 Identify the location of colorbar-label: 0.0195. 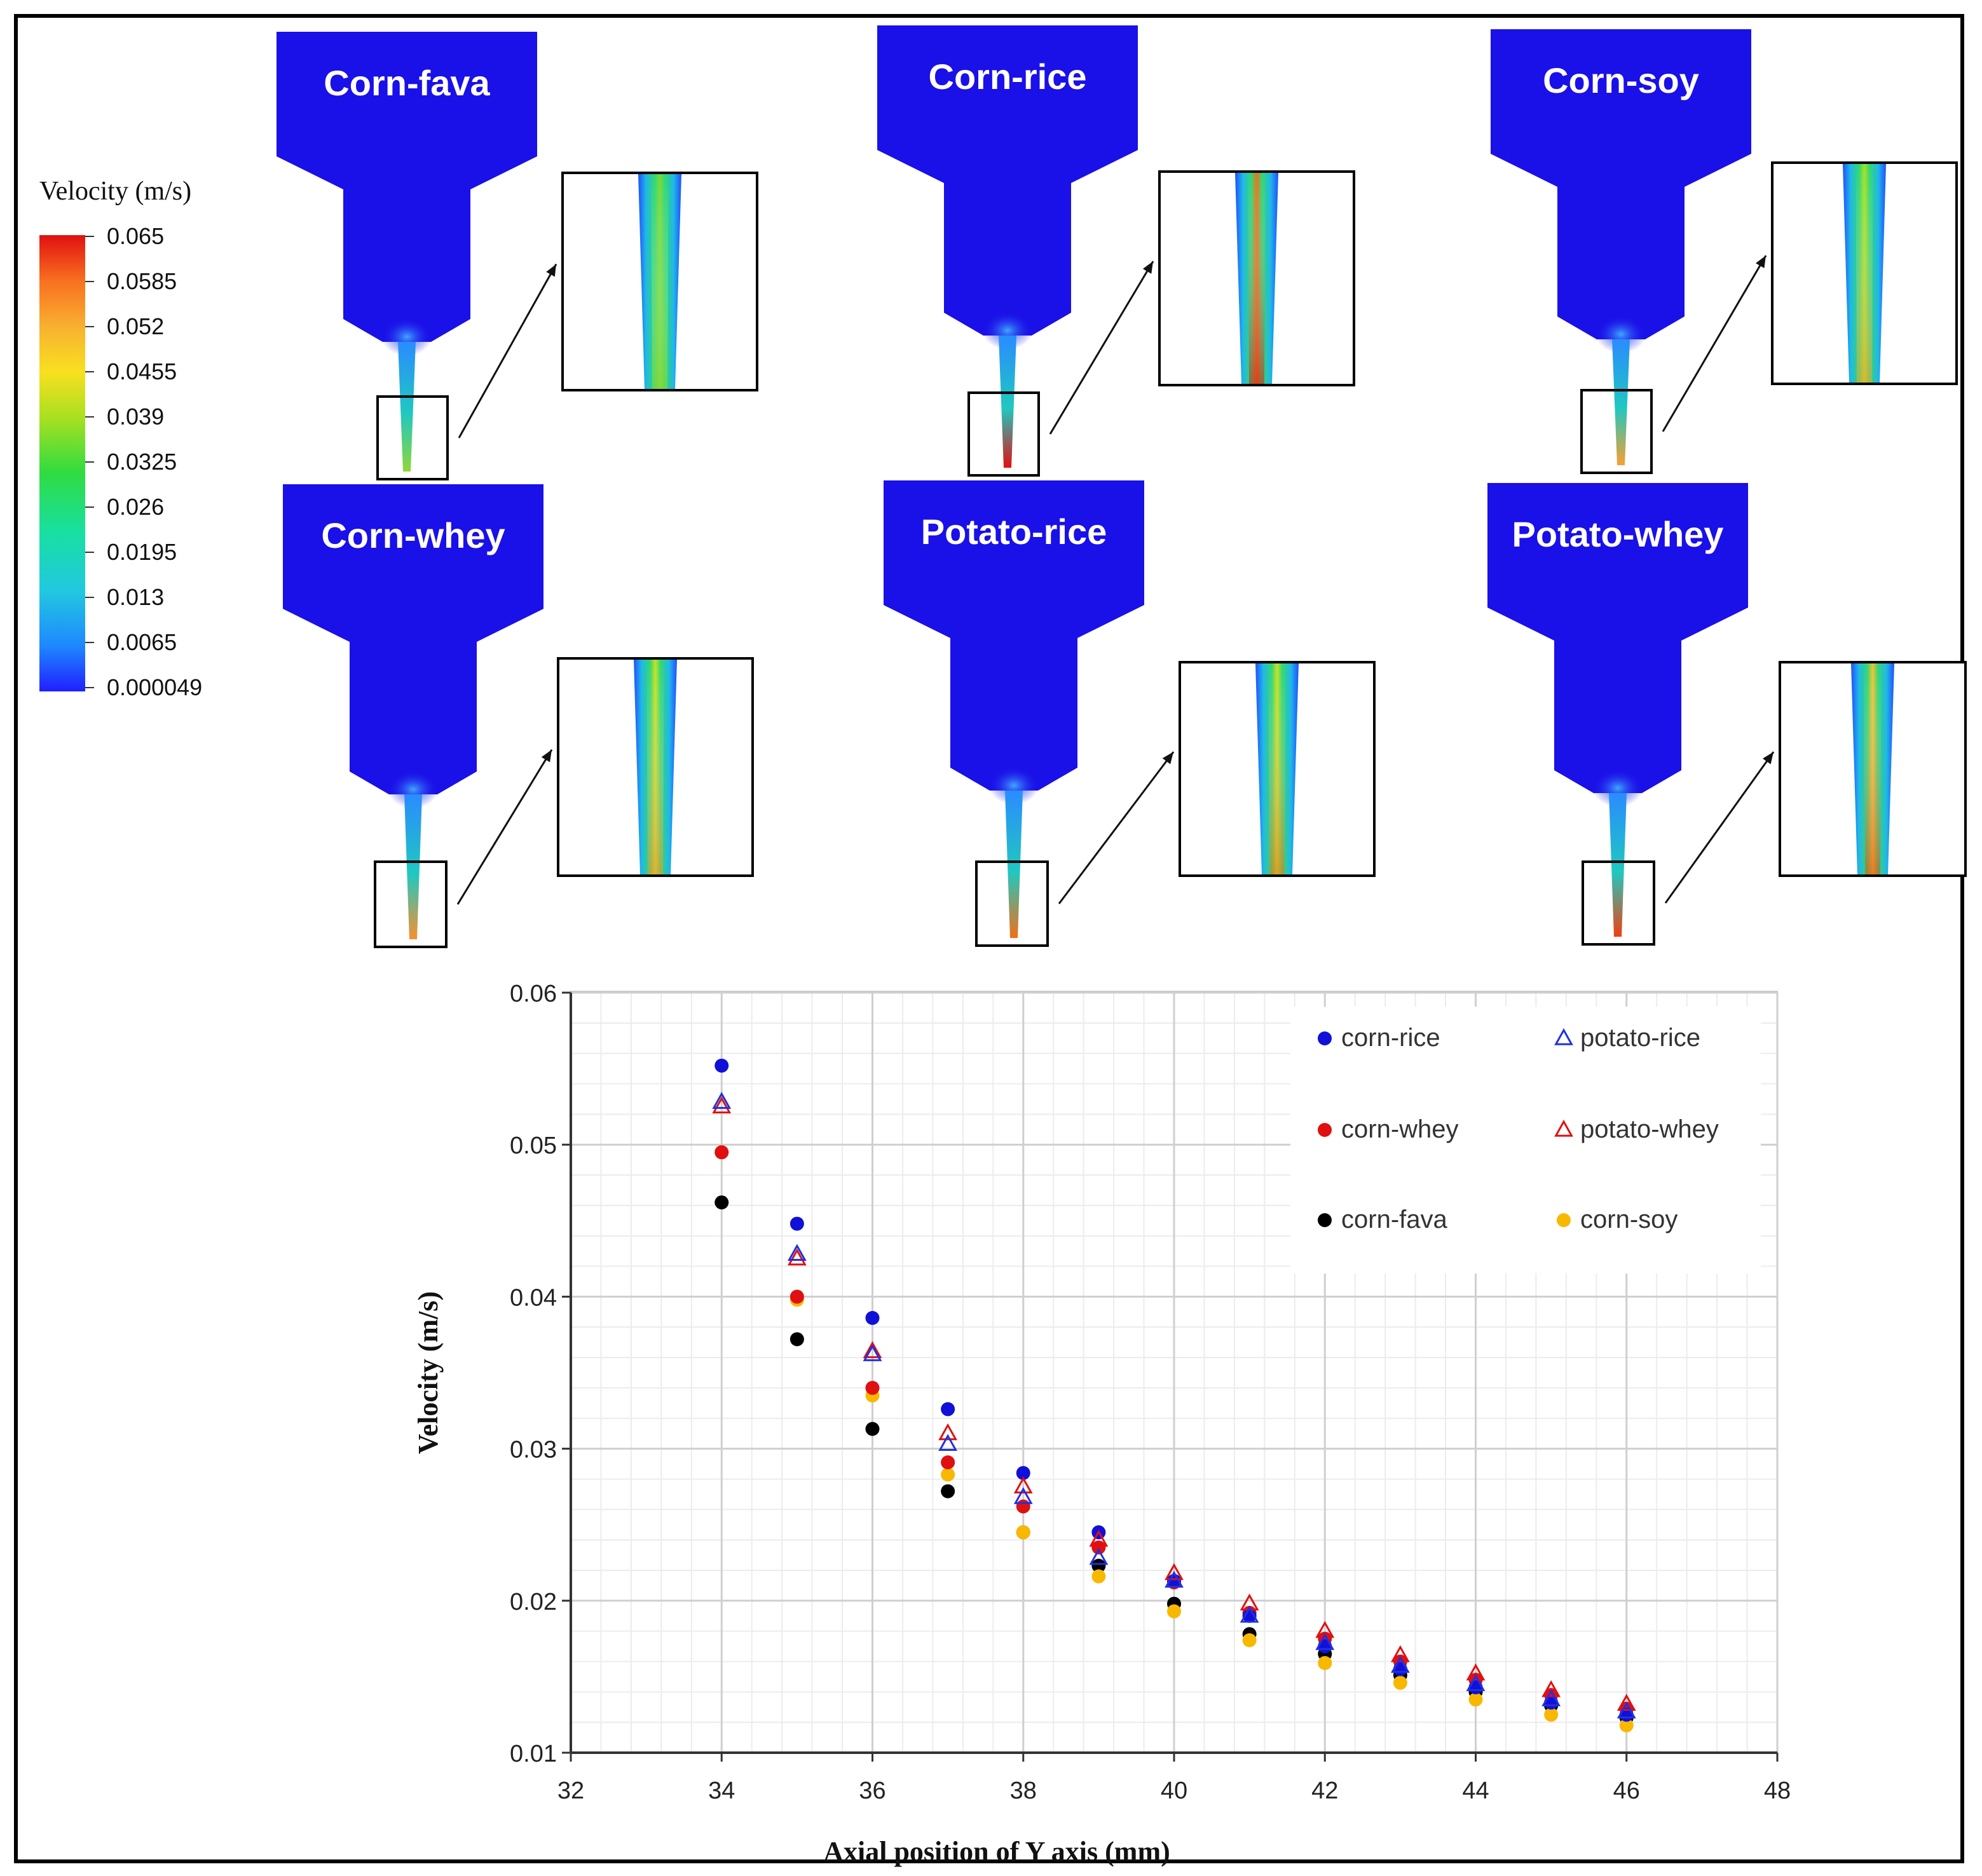
(142, 552).